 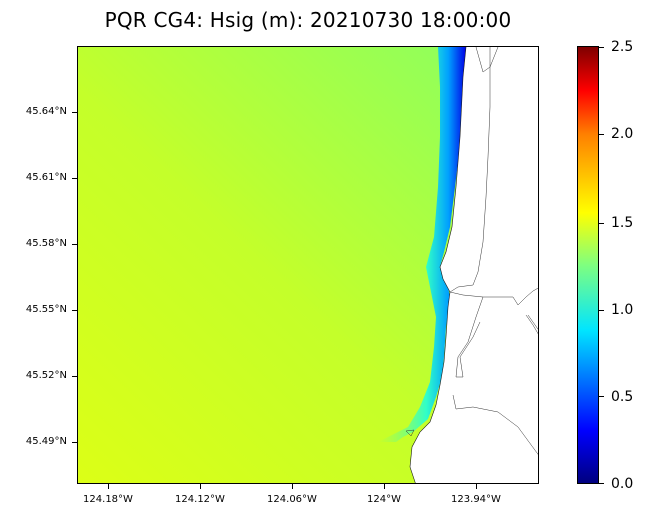 What do you see at coordinates (531, 324) in the screenshot?
I see `inlet-outline` at bounding box center [531, 324].